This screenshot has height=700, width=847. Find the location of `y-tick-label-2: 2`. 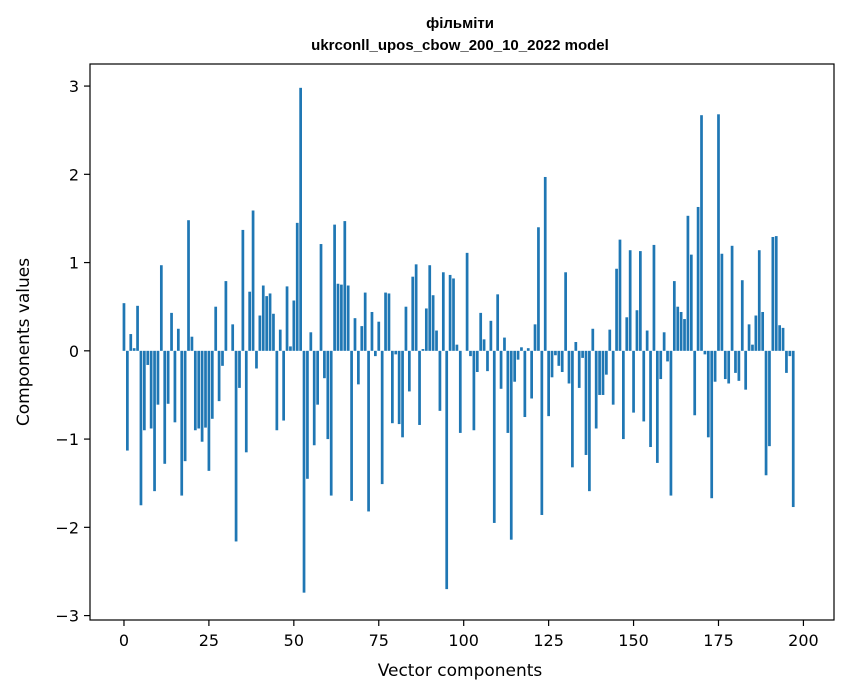

y-tick-label-2: 2 is located at coordinates (74, 174).